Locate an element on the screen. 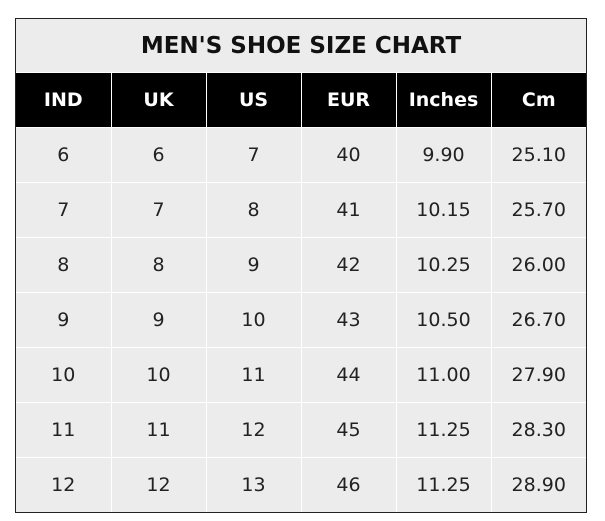  cell-ind: 10 is located at coordinates (64, 375).